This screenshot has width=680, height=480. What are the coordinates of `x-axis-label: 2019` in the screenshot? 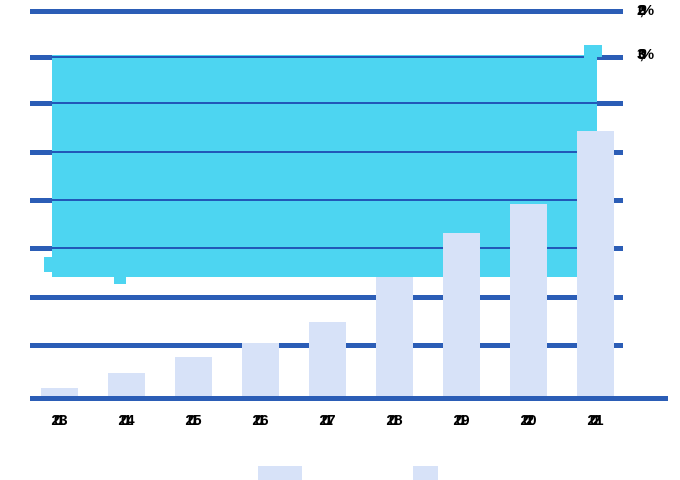 It's located at (461, 420).